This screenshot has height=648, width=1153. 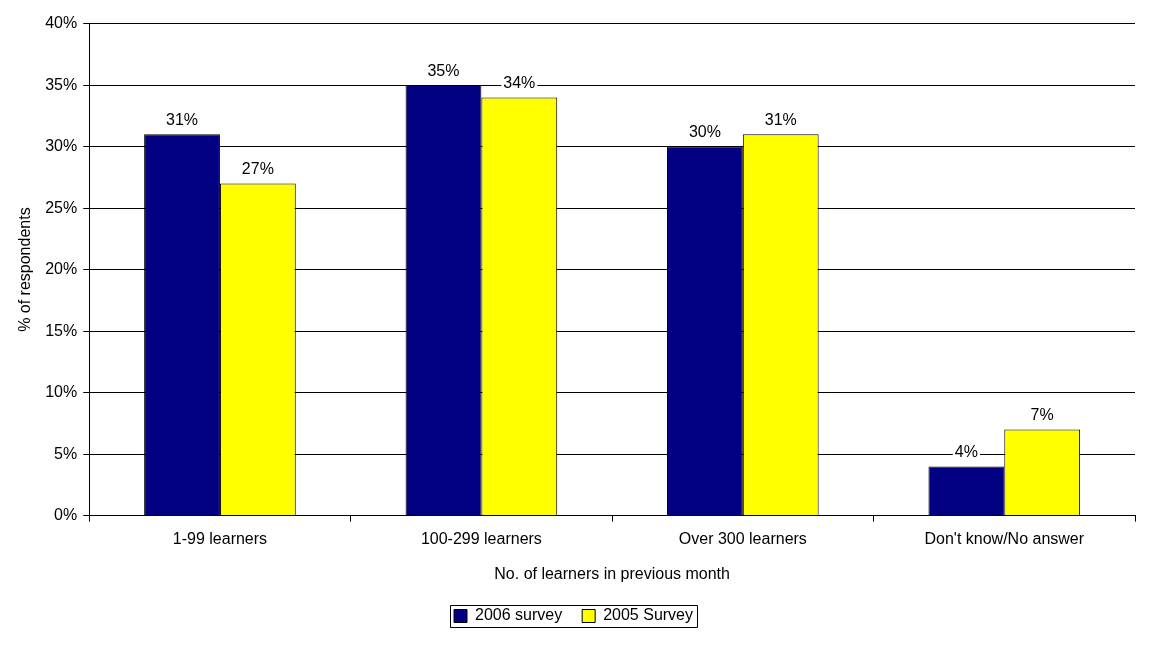 What do you see at coordinates (61, 146) in the screenshot?
I see `y-tick-label: 30%` at bounding box center [61, 146].